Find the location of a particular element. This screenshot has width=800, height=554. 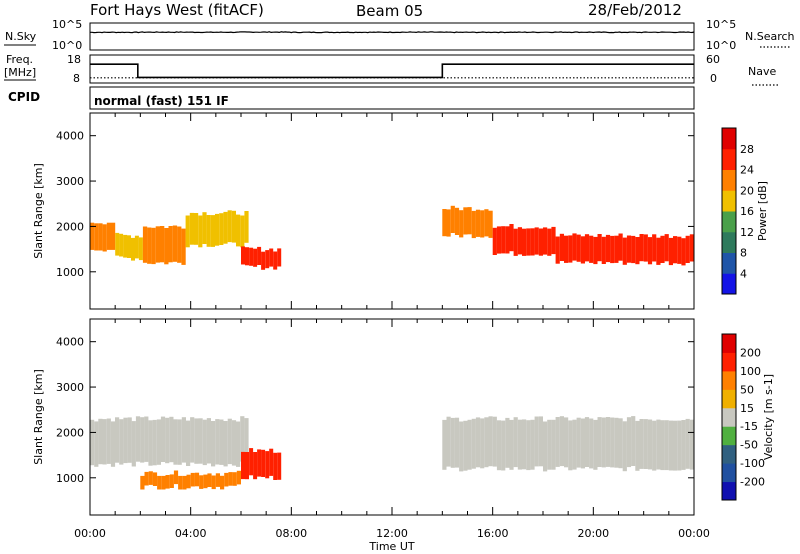

colorbar-tick: 12 is located at coordinates (747, 232).